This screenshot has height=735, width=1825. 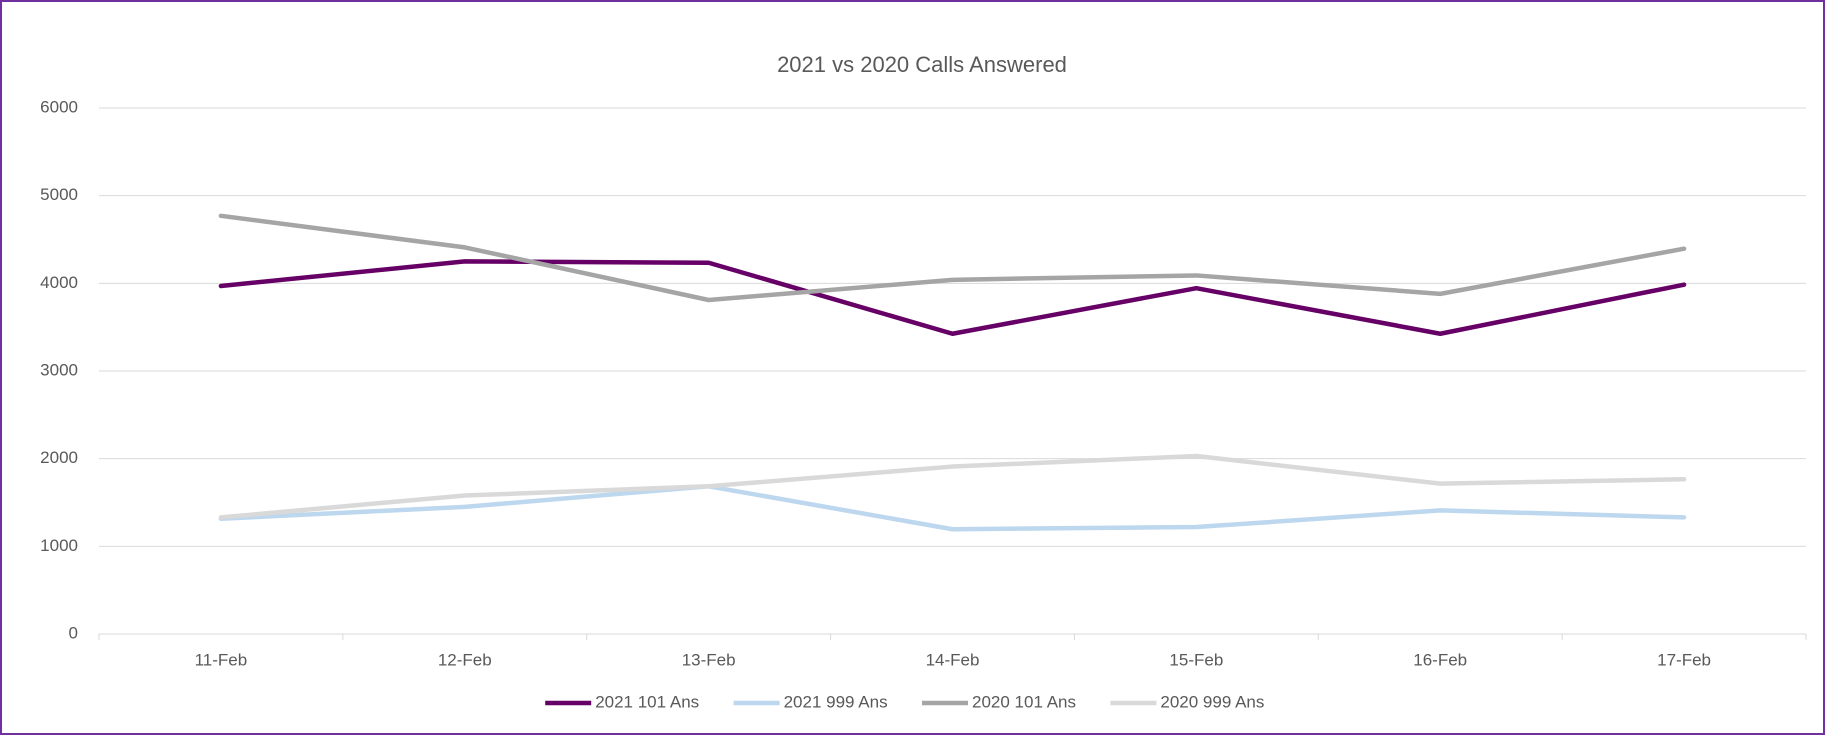 I want to click on legend-label: 2020 101 Ans, so click(x=1024, y=701).